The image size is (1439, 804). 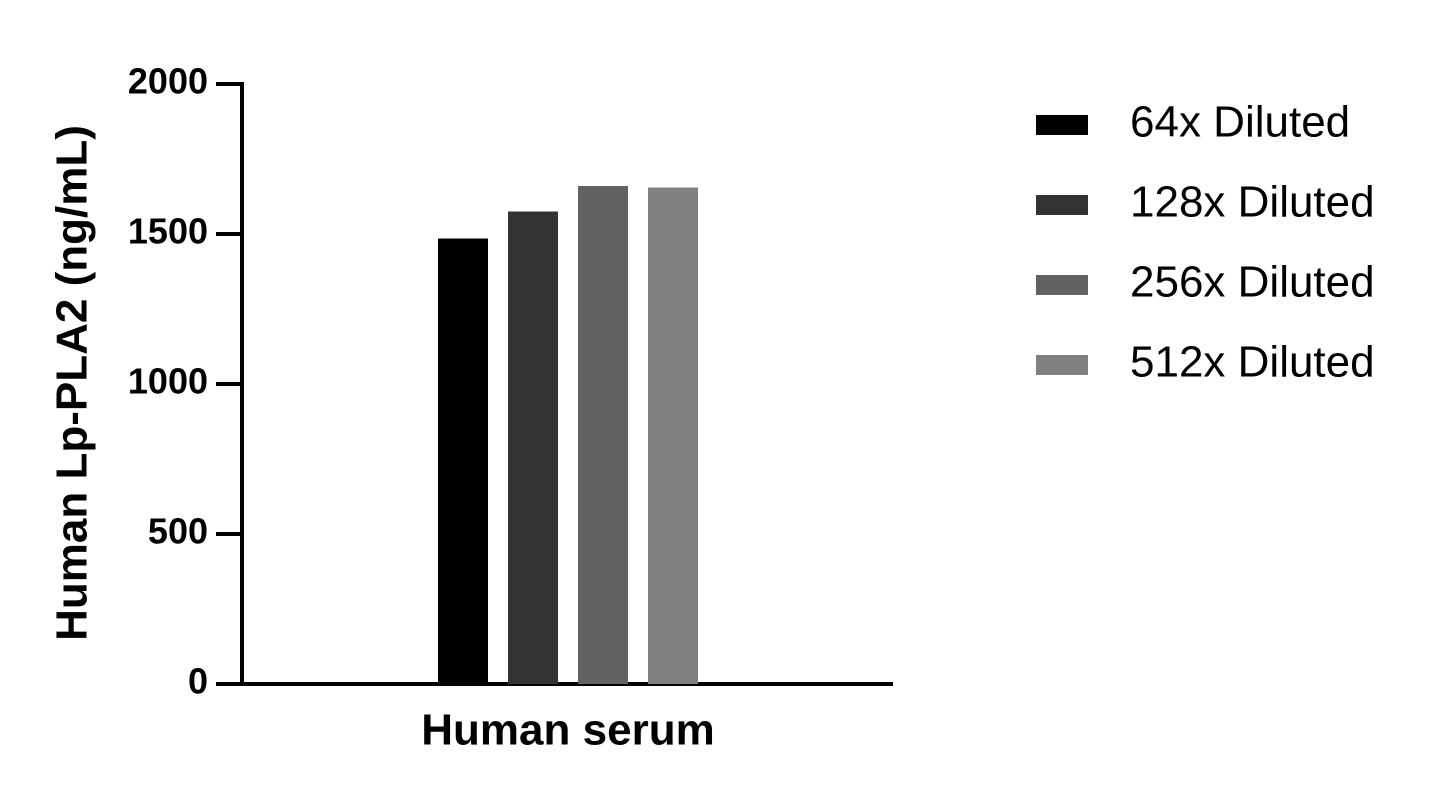 What do you see at coordinates (178, 531) in the screenshot?
I see `y-tick-label: 500` at bounding box center [178, 531].